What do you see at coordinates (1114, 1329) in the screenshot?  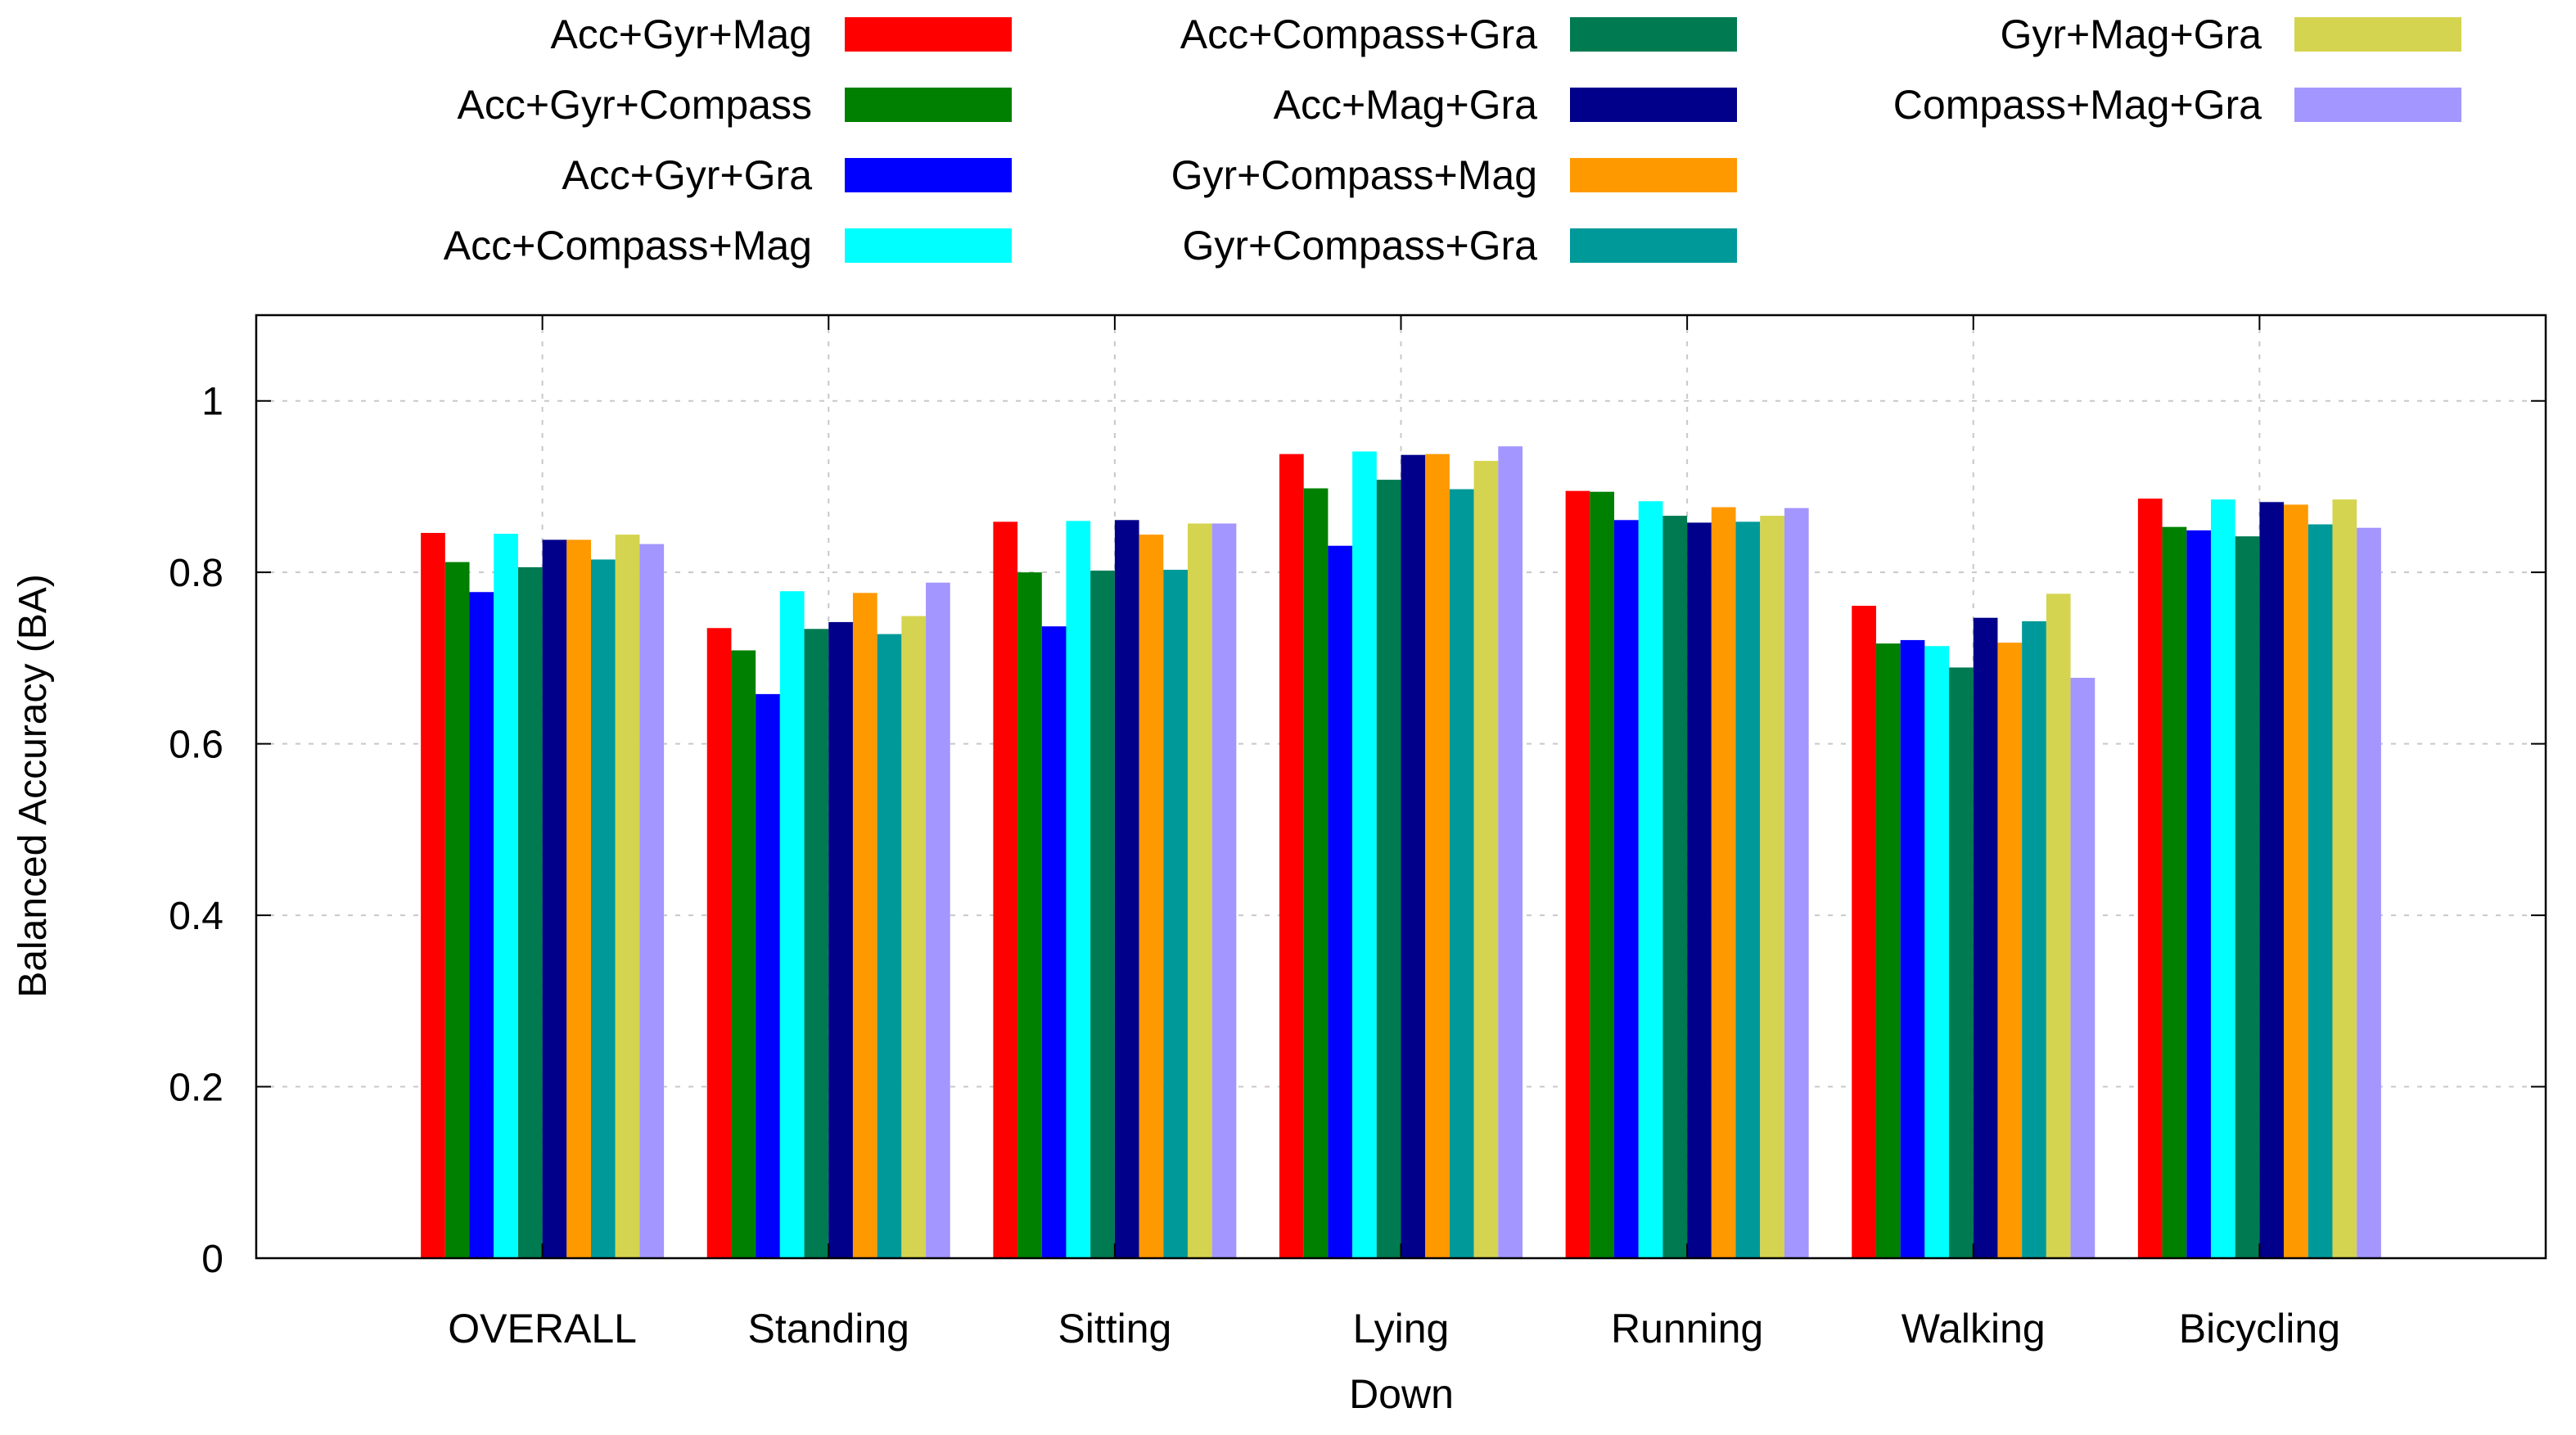 I see `x-tick-label: Sitting` at bounding box center [1114, 1329].